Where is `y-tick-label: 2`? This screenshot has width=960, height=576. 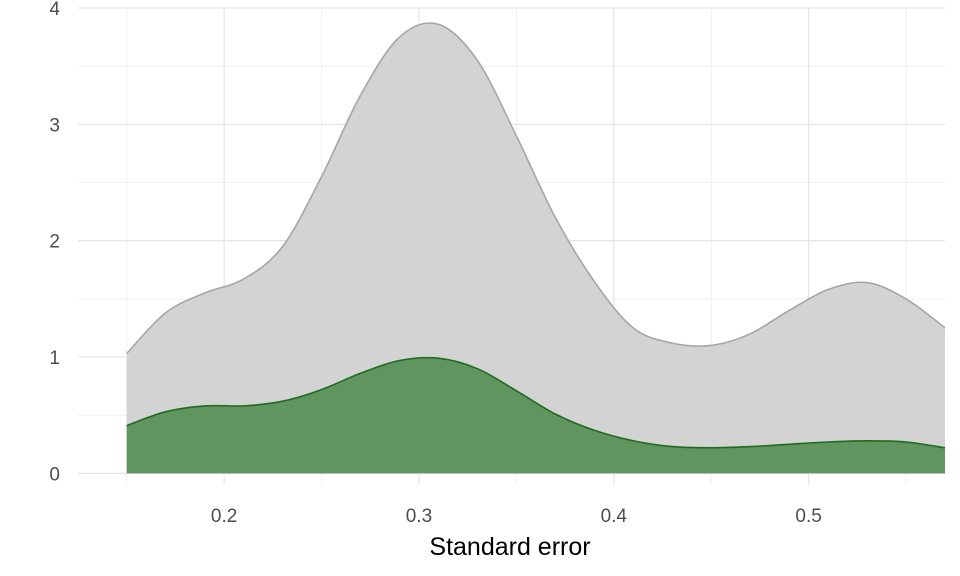
y-tick-label: 2 is located at coordinates (54, 242).